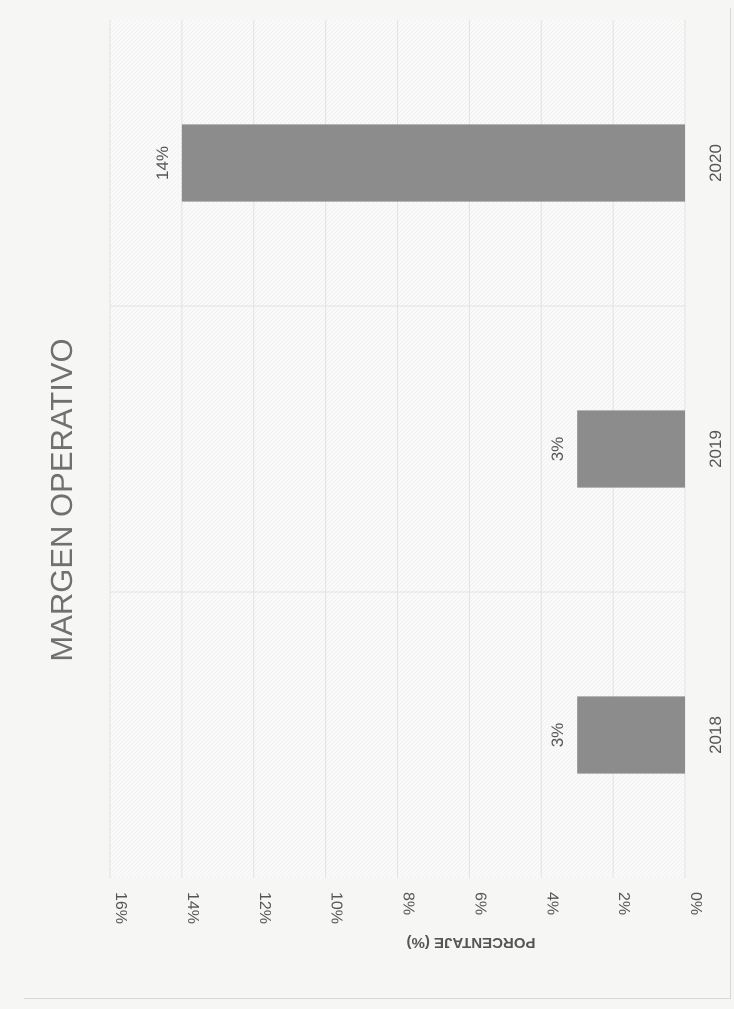 The image size is (734, 1009). Describe the element at coordinates (336, 908) in the screenshot. I see `y-tick-label: 10%` at that location.